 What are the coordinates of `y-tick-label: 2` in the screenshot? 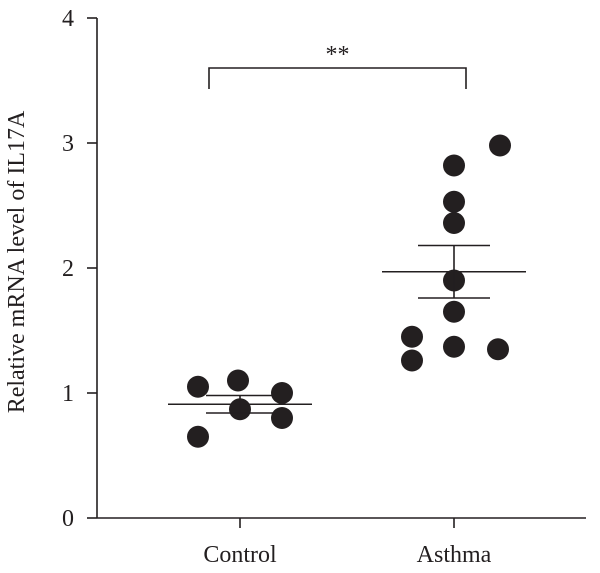 It's located at (68, 269).